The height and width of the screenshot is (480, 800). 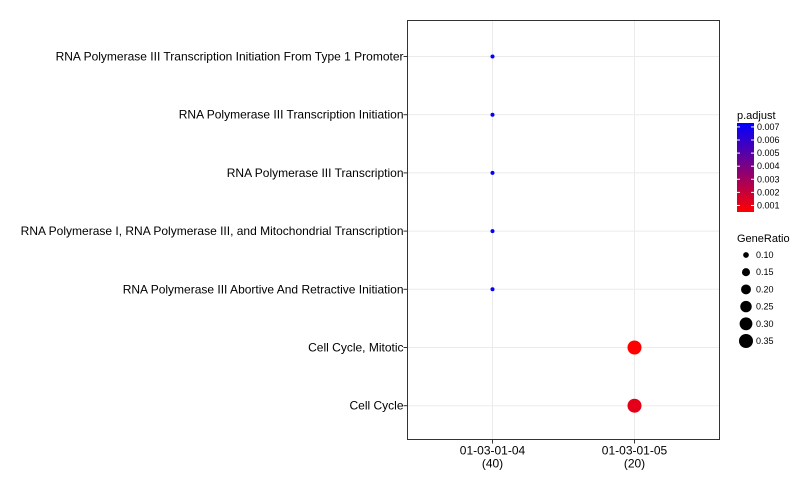 I want to click on color-legend-title: p.adjust, so click(x=756, y=116).